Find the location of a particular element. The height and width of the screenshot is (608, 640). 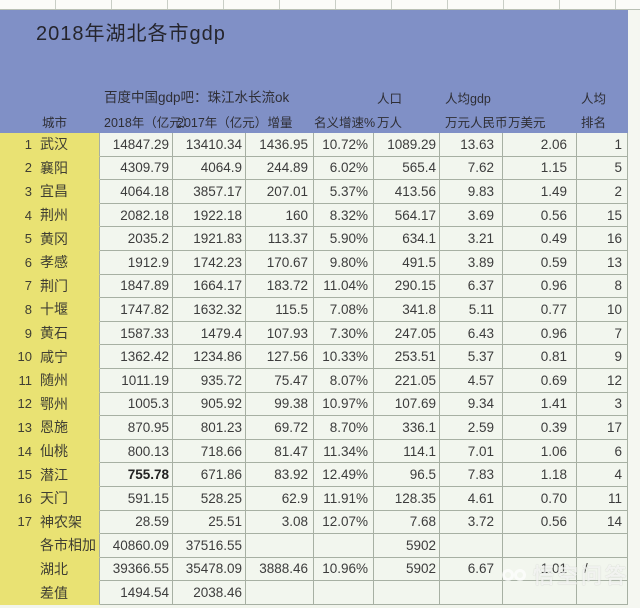

cell-gdp2018: 1011.19 is located at coordinates (136, 380).